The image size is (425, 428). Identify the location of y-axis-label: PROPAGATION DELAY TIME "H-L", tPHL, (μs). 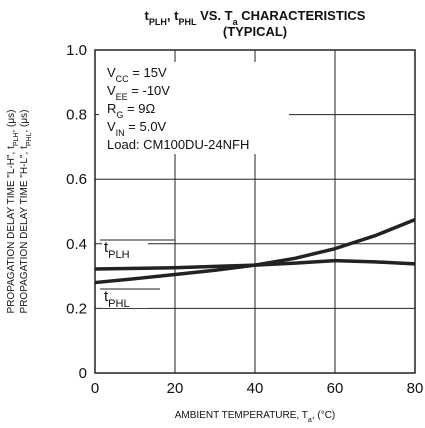
(26, 212).